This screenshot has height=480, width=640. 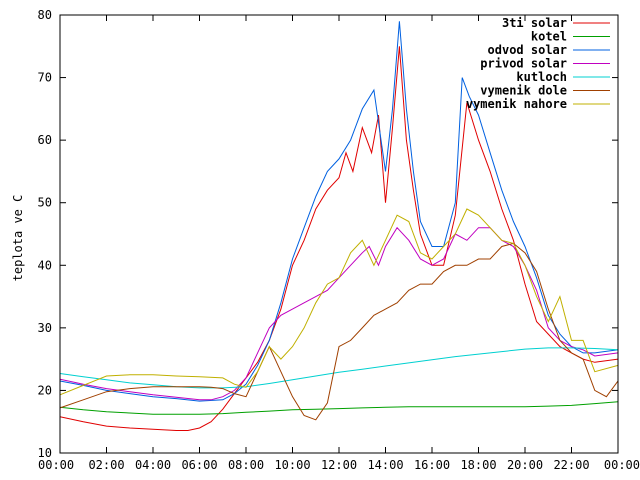 I want to click on x-tick-label: 20:00, so click(x=525, y=465).